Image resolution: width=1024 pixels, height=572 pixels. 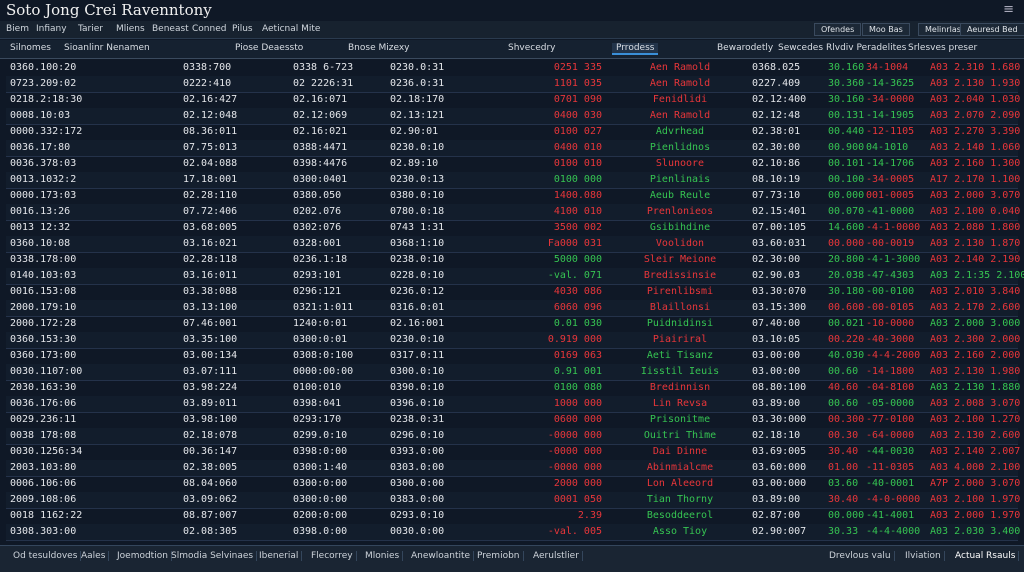 What do you see at coordinates (975, 99) in the screenshot?
I see `table-cell: A03 2.040 1.030` at bounding box center [975, 99].